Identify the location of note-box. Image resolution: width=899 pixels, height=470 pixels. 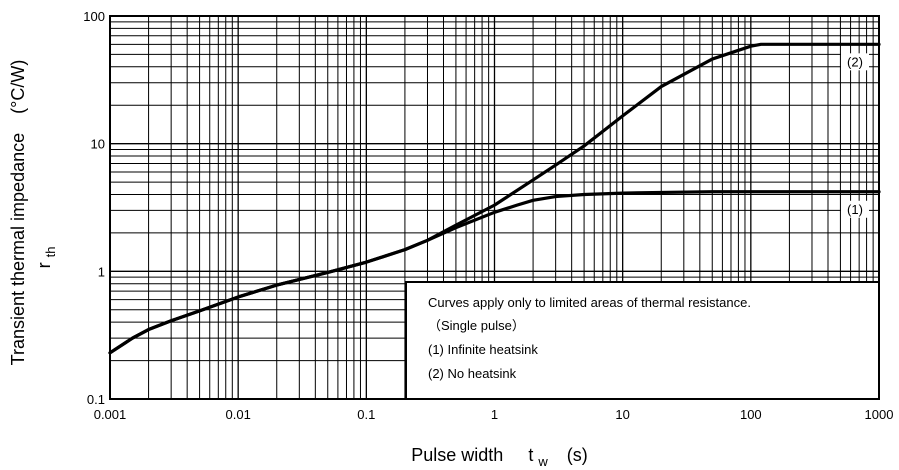
(642, 340).